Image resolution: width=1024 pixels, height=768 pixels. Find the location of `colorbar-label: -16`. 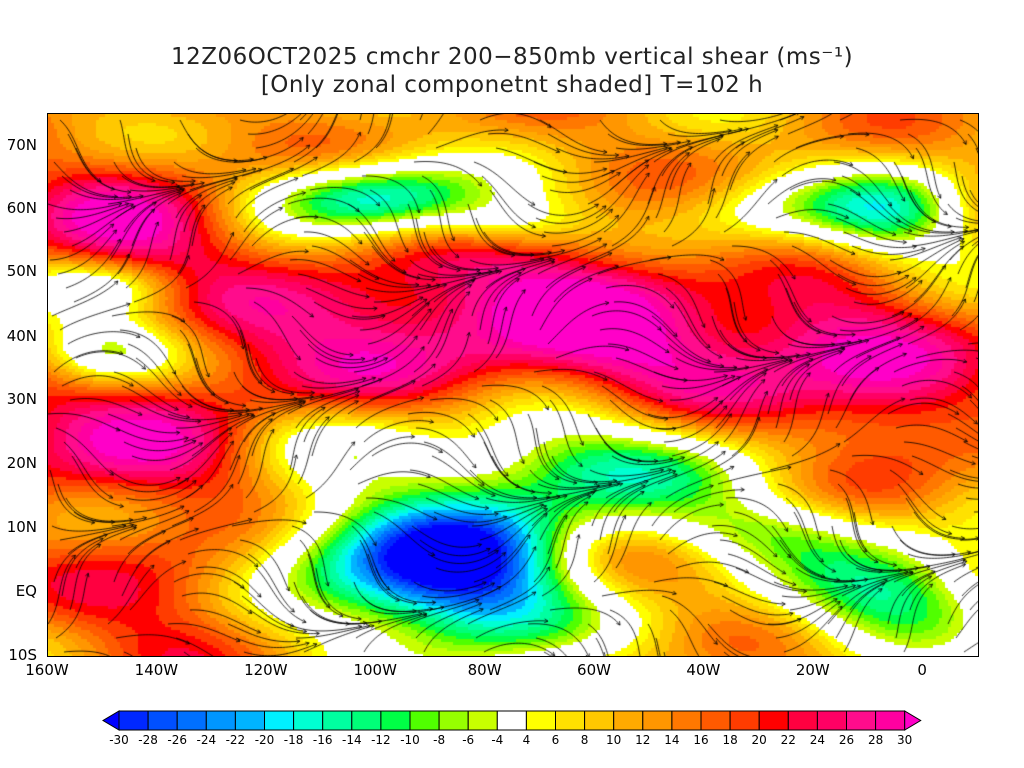

colorbar-label: -16 is located at coordinates (322, 740).